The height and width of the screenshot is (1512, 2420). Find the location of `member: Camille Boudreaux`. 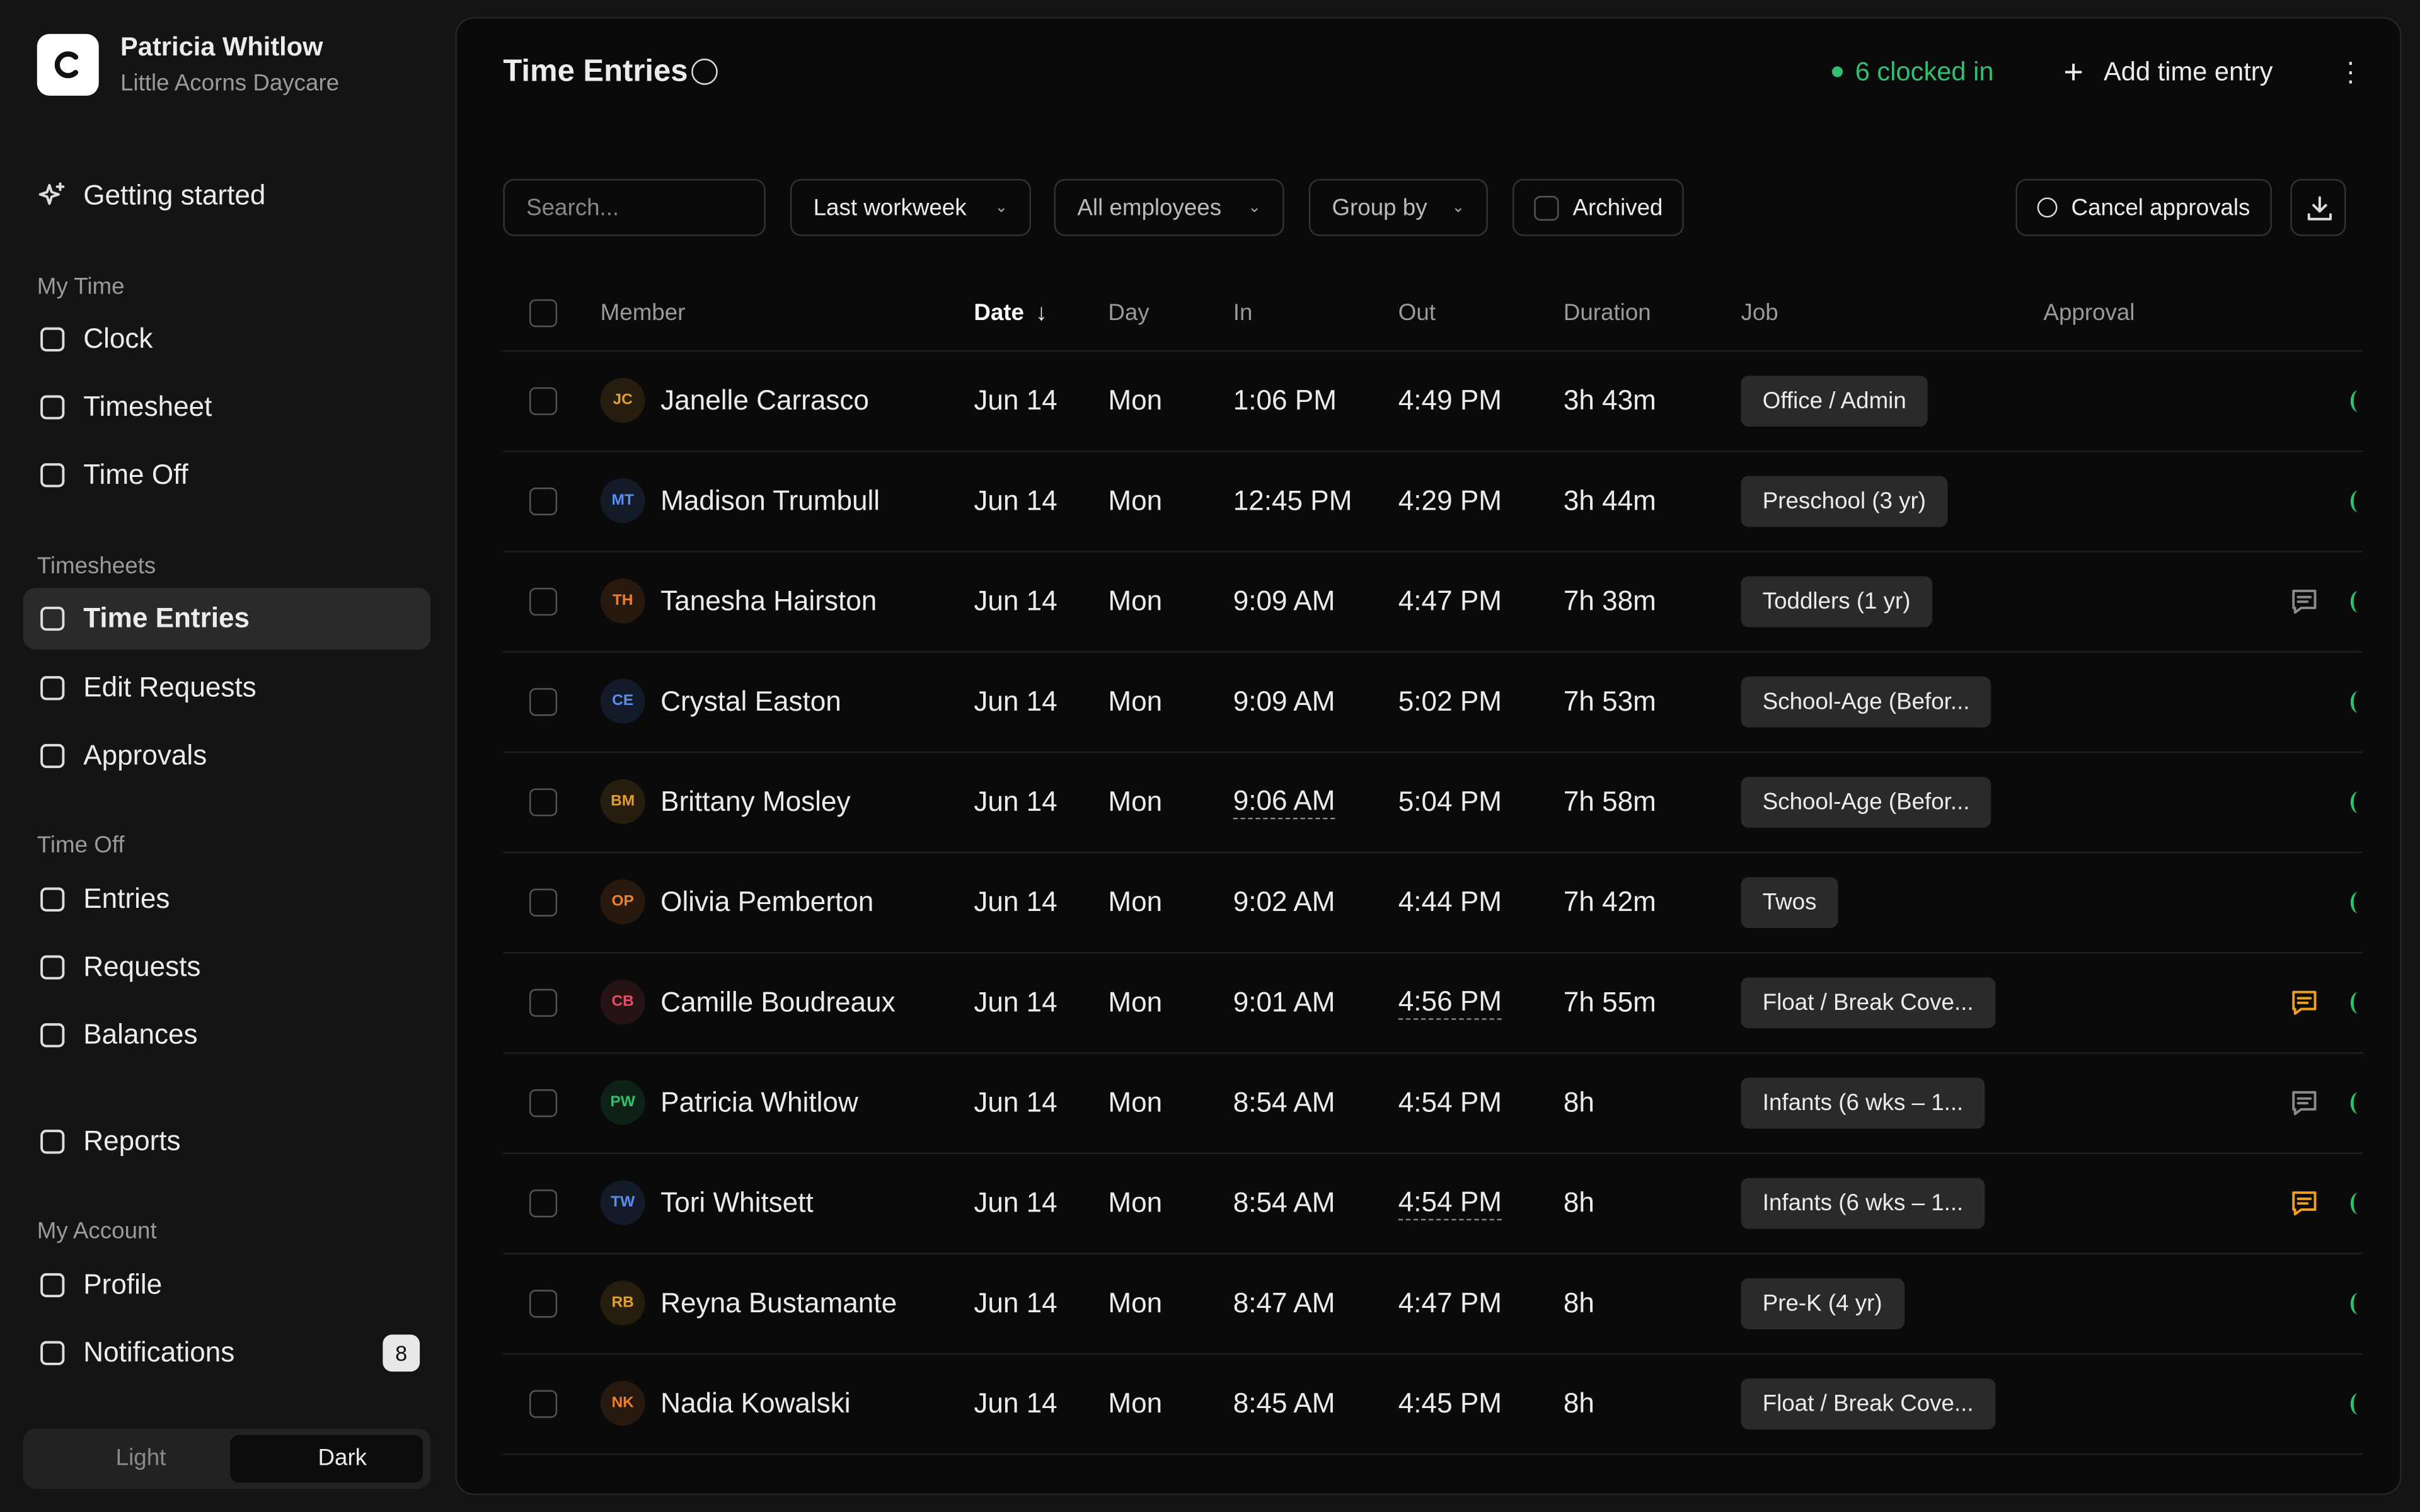

member: Camille Boudreaux is located at coordinates (778, 1002).